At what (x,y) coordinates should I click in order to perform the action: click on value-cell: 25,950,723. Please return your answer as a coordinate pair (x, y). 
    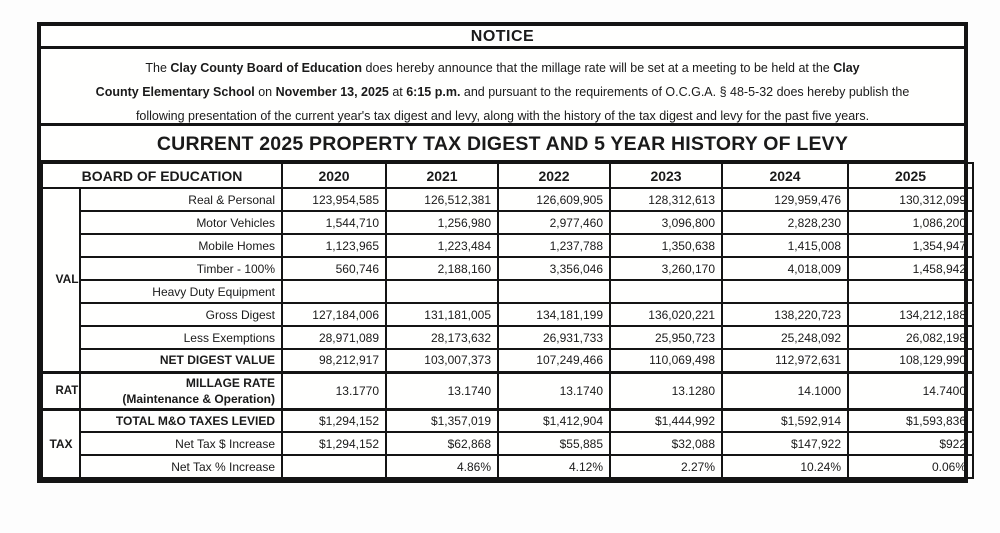
    Looking at the image, I should click on (666, 337).